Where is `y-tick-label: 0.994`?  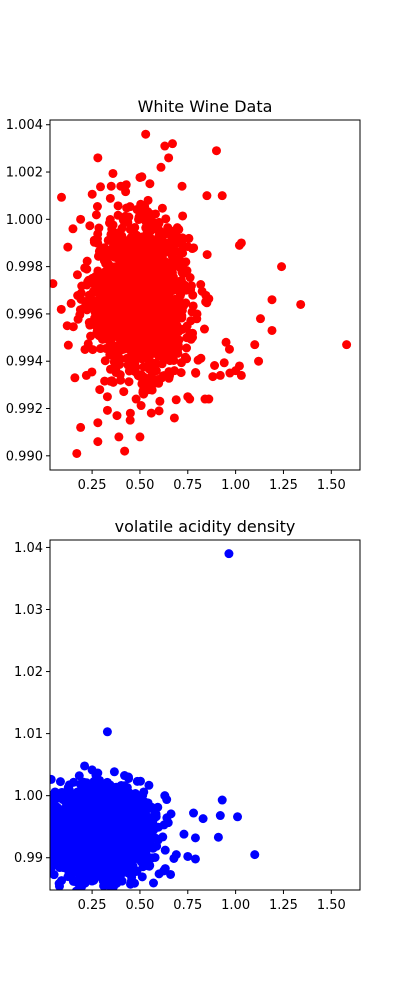 y-tick-label: 0.994 is located at coordinates (24, 362).